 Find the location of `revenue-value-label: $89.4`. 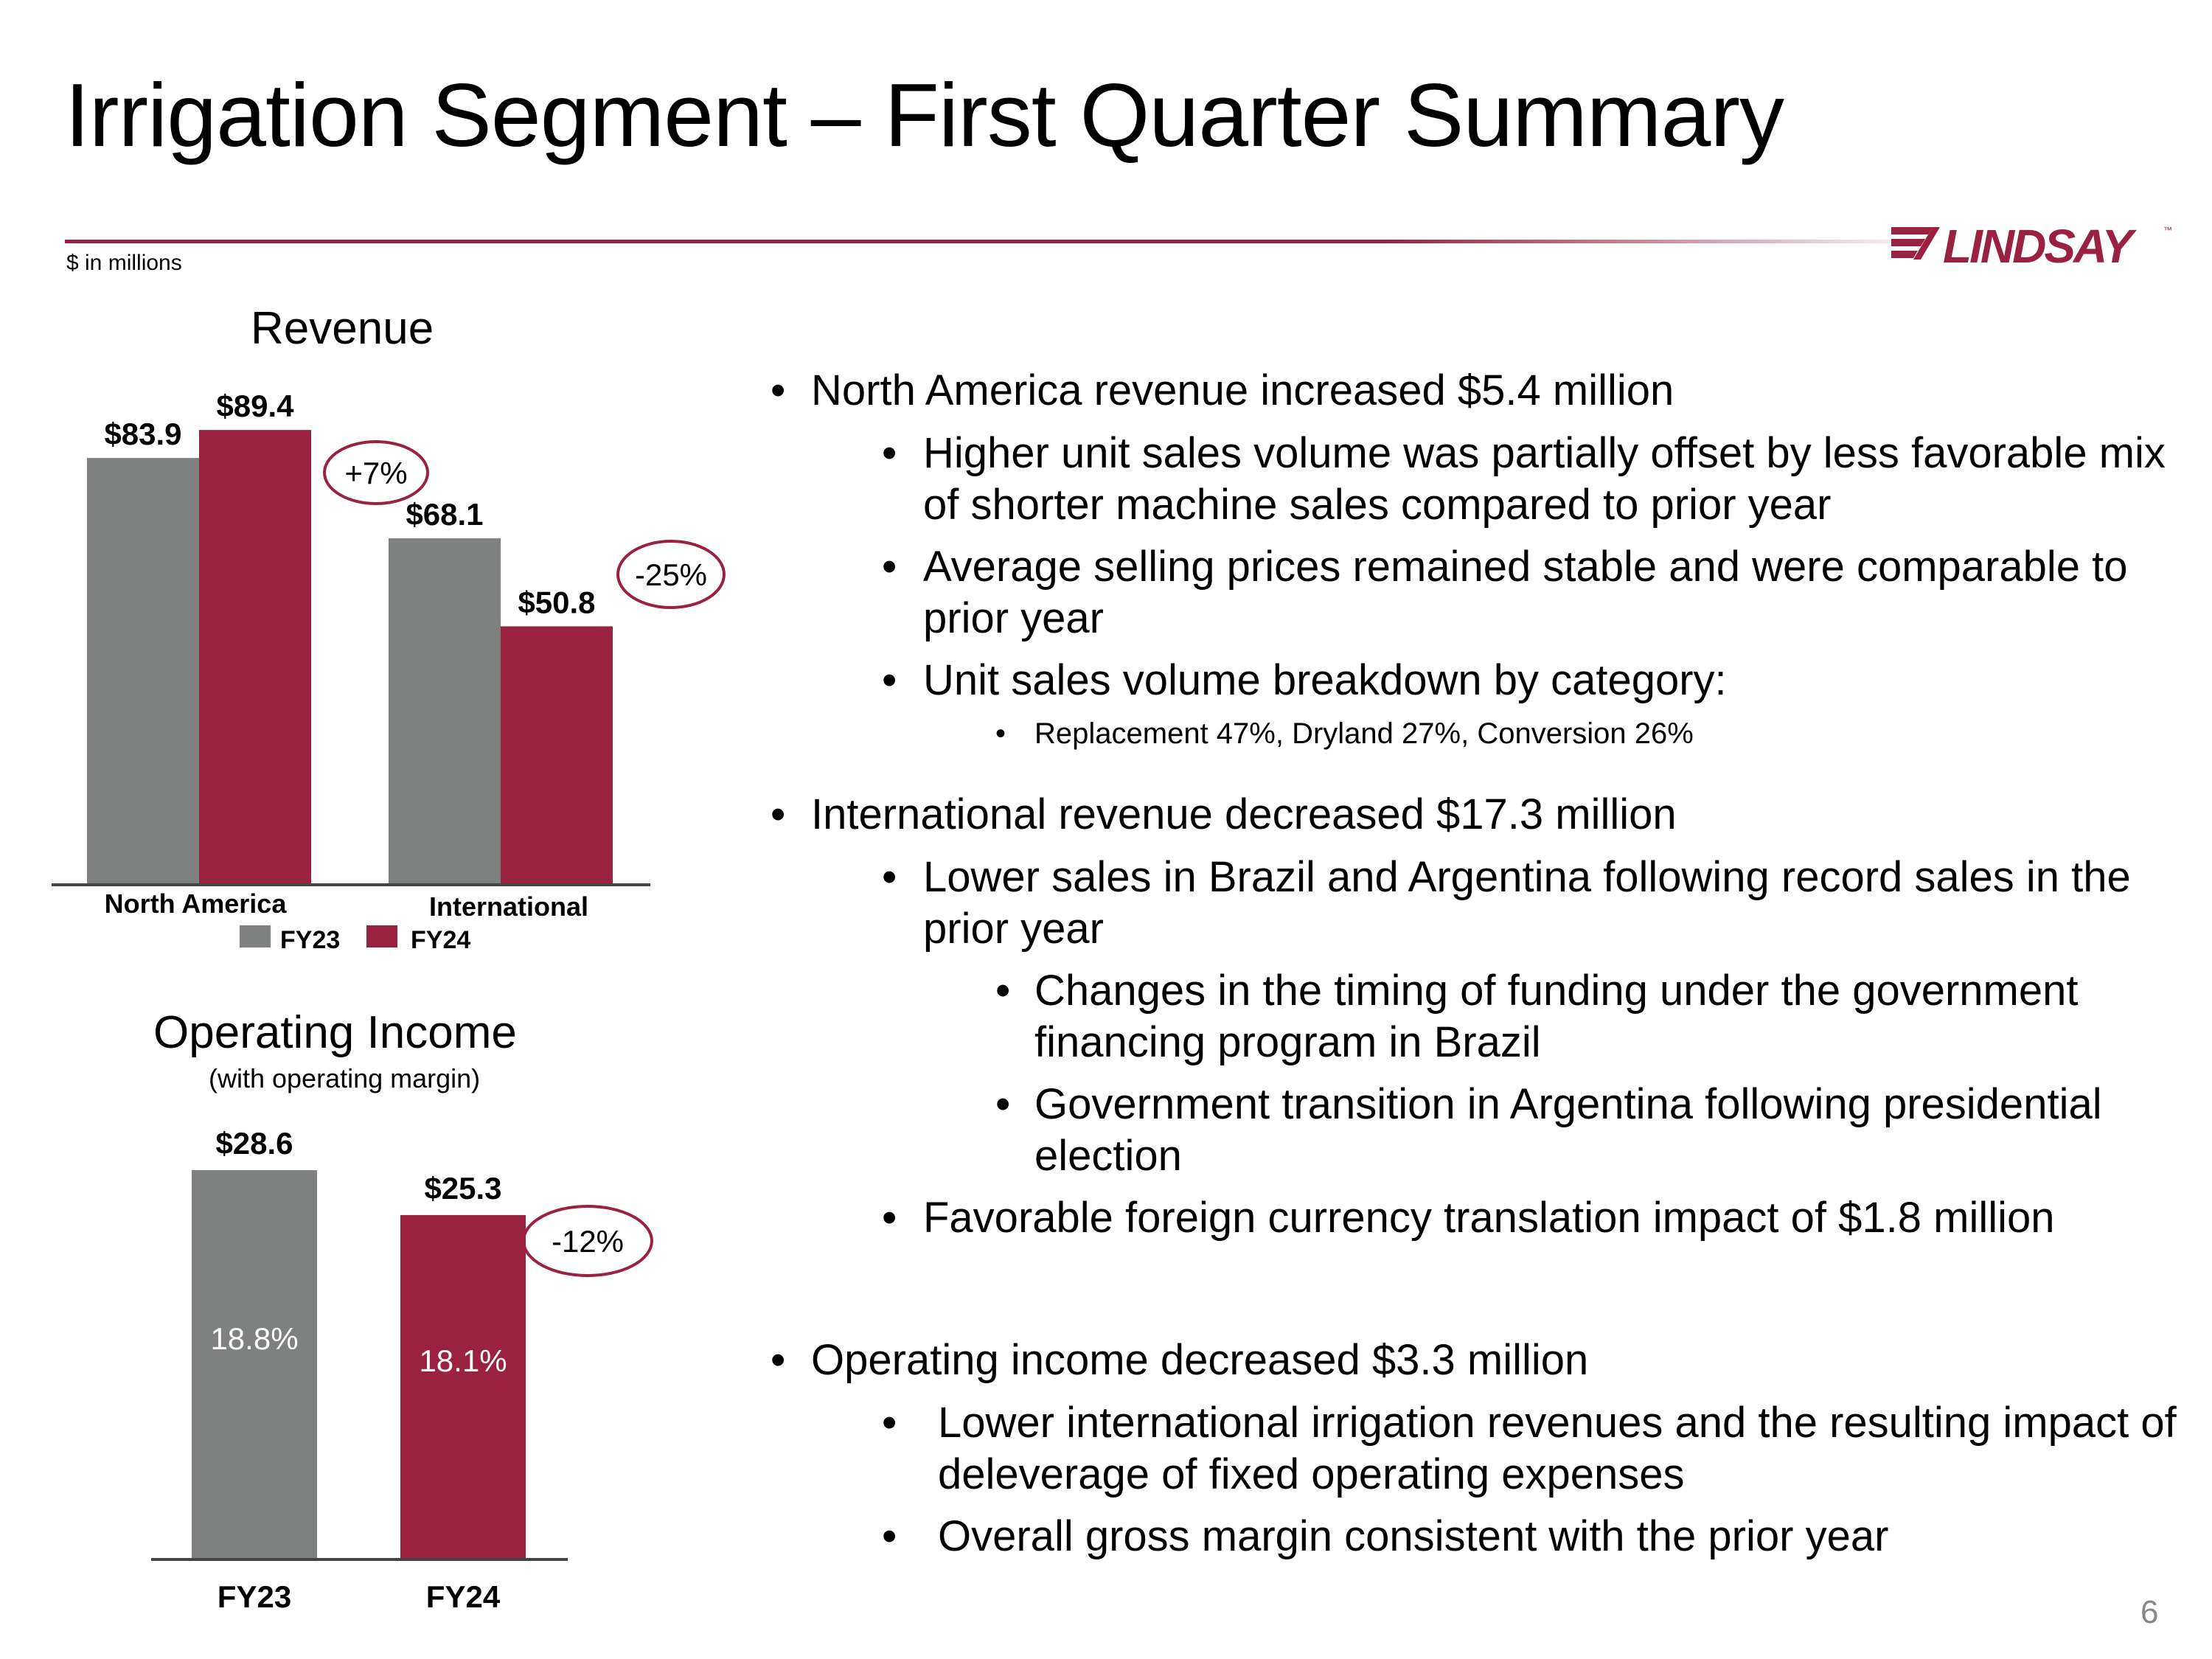

revenue-value-label: $89.4 is located at coordinates (255, 406).